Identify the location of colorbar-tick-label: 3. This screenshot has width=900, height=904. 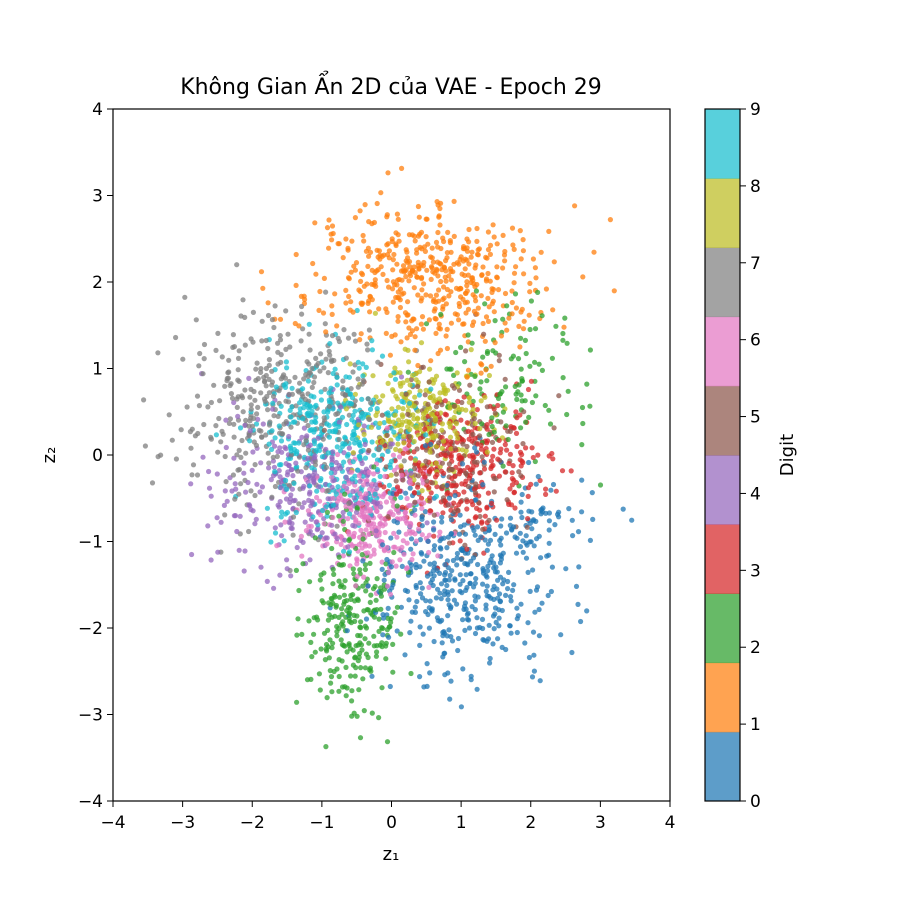
(755, 571).